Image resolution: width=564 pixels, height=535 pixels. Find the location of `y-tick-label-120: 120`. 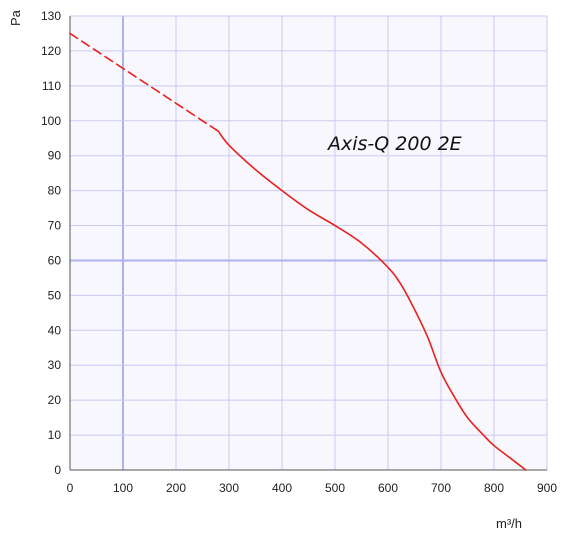

y-tick-label-120: 120 is located at coordinates (51, 51).